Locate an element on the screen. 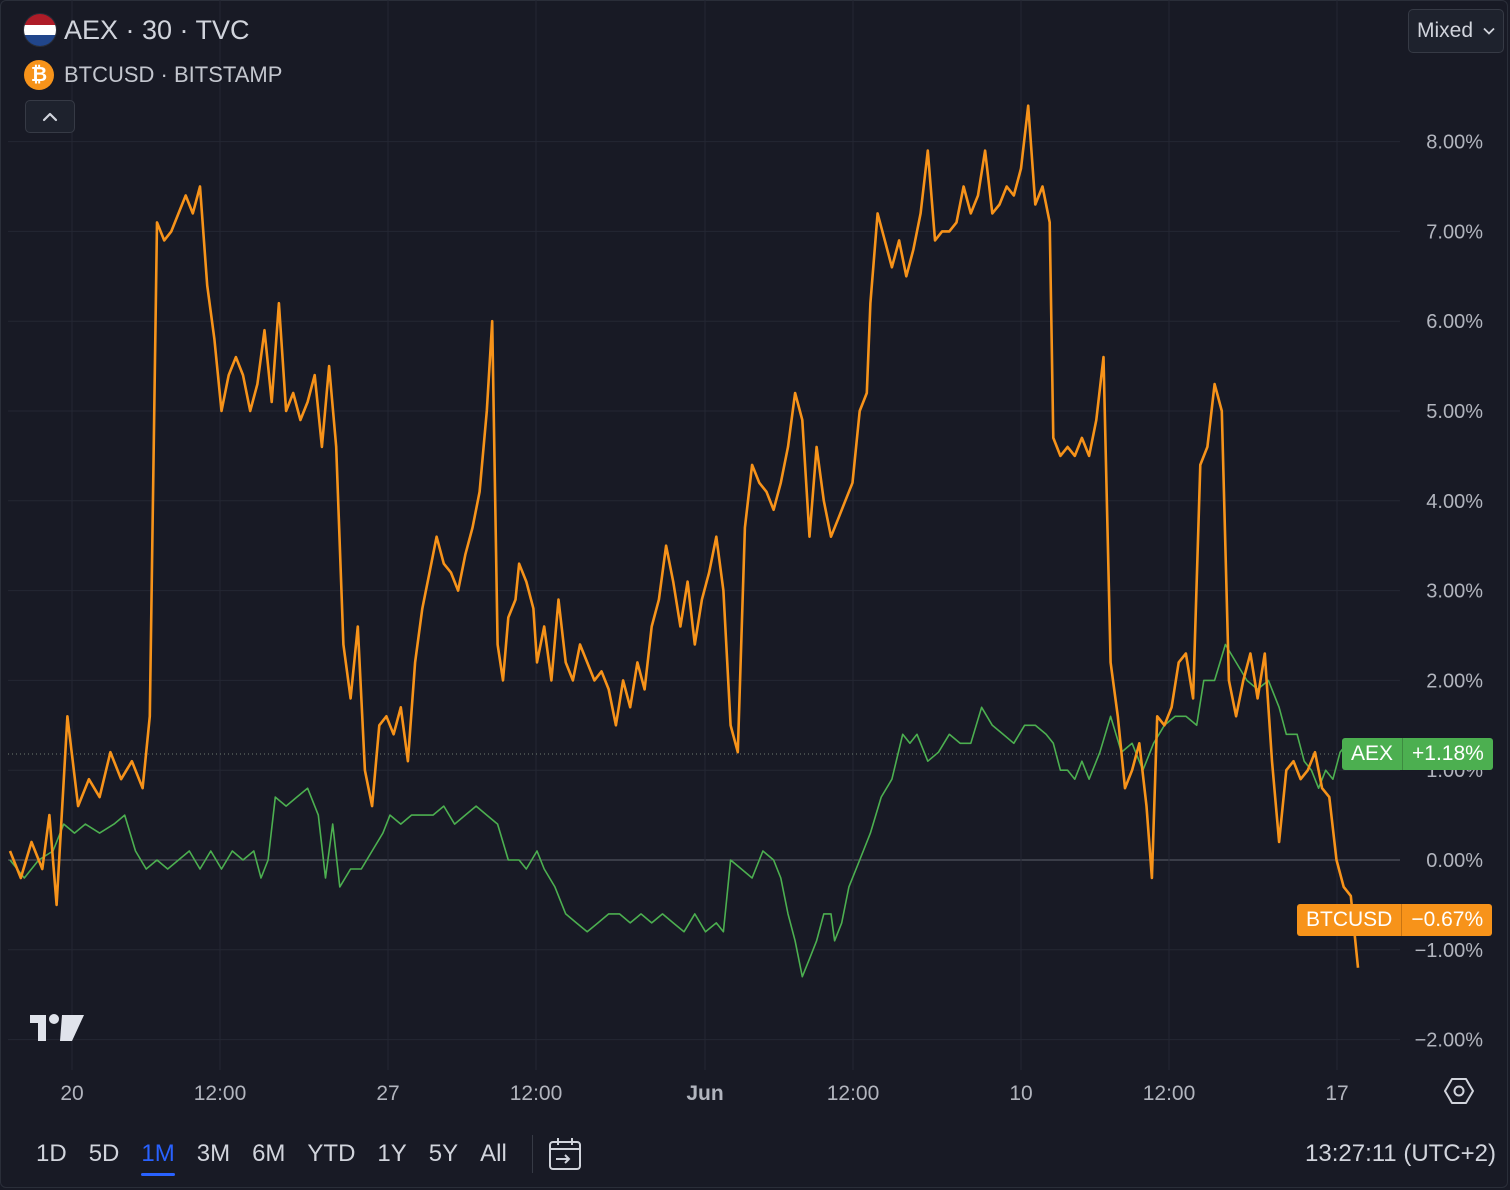 This screenshot has height=1190, width=1510. x-tick-label: 27 is located at coordinates (387, 1093).